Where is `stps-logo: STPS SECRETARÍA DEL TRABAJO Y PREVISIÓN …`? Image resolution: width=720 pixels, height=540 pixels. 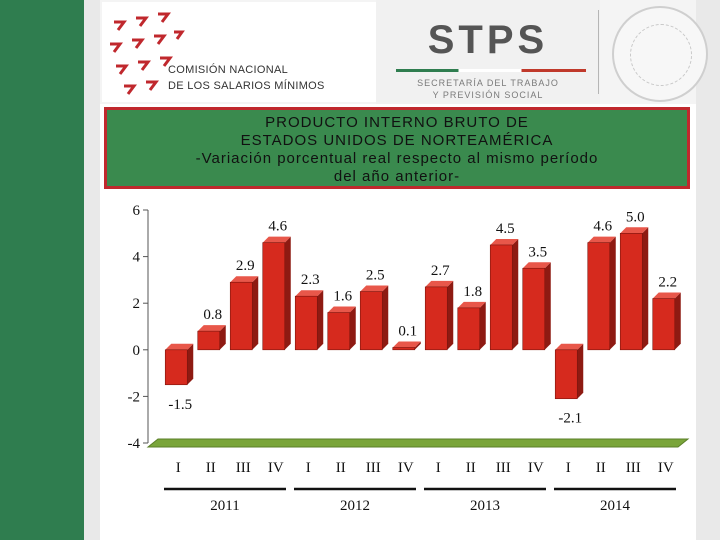 stps-logo: STPS SECRETARÍA DEL TRABAJO Y PREVISIÓN … is located at coordinates (488, 52).